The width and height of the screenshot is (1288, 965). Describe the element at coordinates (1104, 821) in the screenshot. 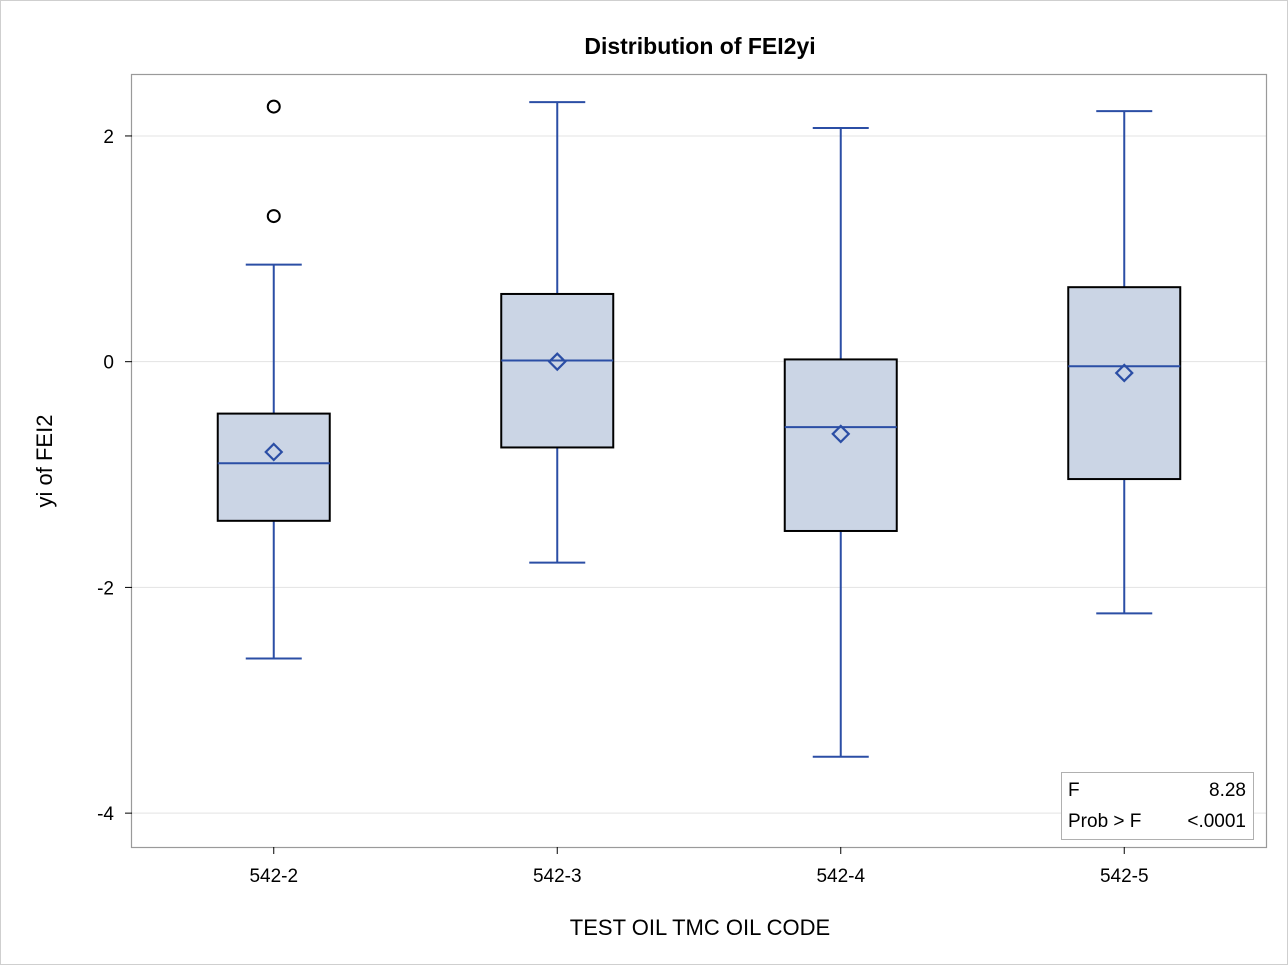

I see `inset-row-2-label: Prob > F` at that location.